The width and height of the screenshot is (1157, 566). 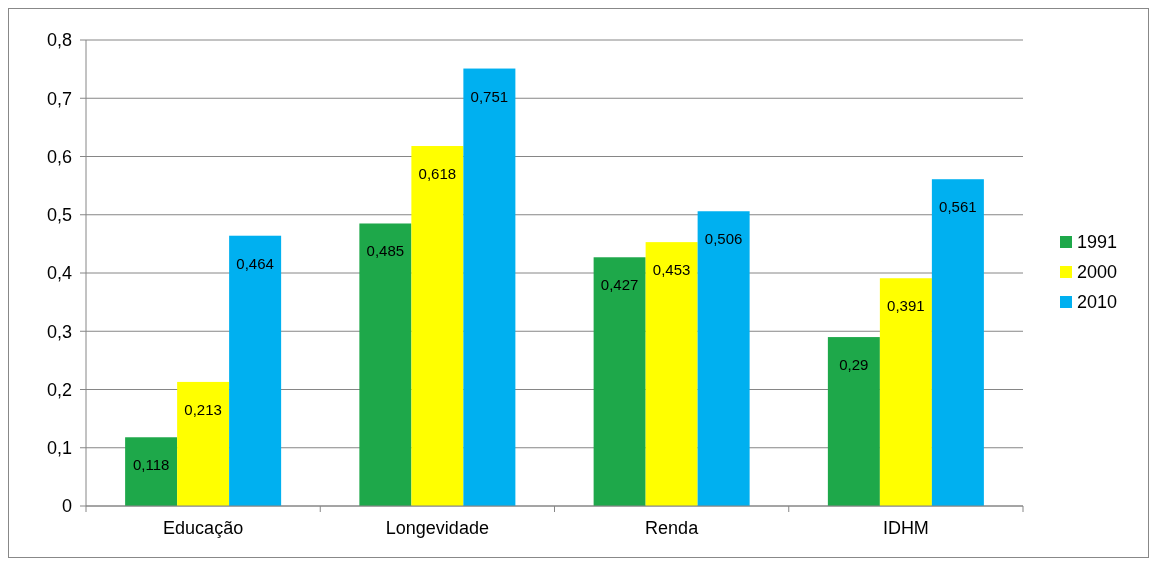 What do you see at coordinates (59, 215) in the screenshot?
I see `y-tick-label: 0,5` at bounding box center [59, 215].